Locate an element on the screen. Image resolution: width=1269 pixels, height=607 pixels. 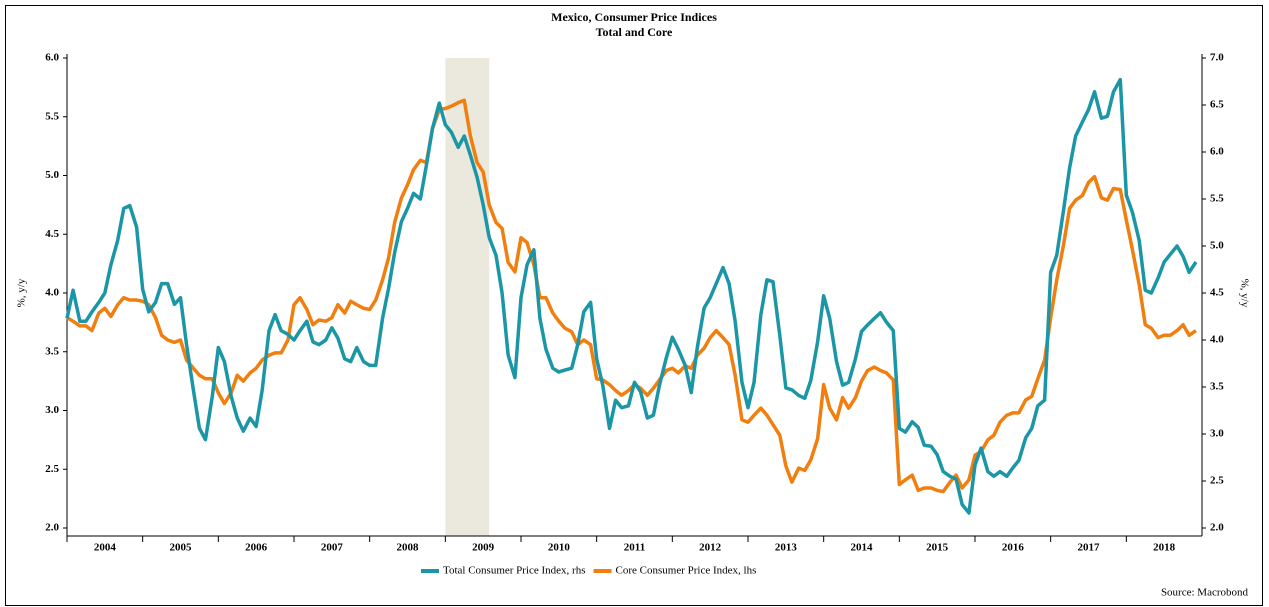
y2-tick-label: 7.0 is located at coordinates (1217, 58).